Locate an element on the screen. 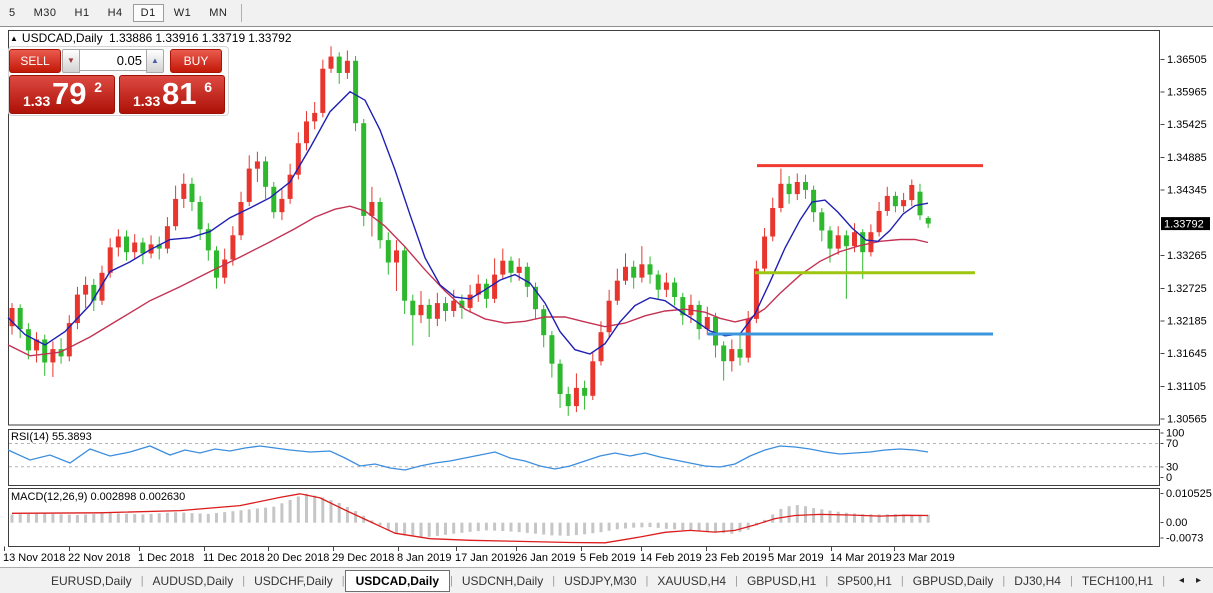 The height and width of the screenshot is (593, 1213). volume-increase-button: ▲ is located at coordinates (155, 61).